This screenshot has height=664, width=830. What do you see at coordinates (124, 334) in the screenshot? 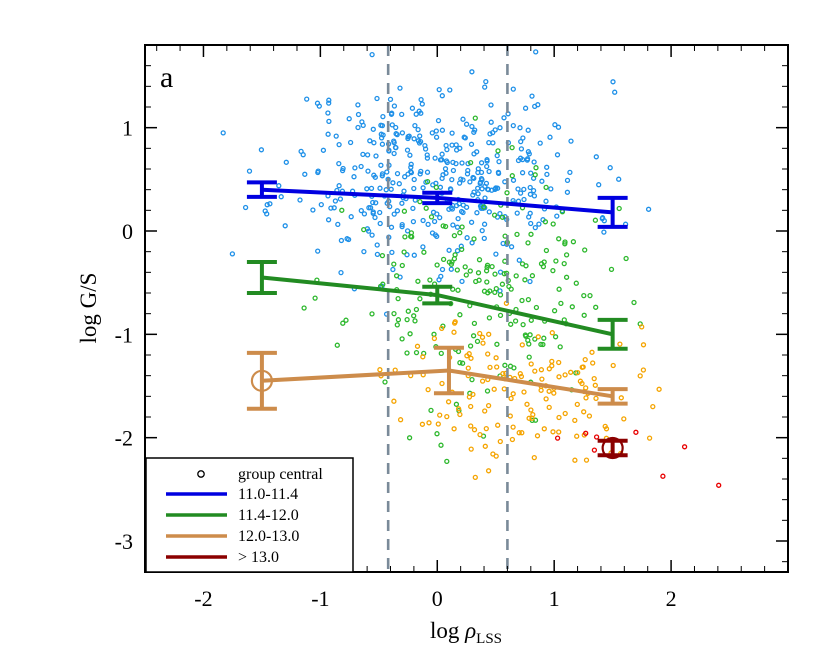
I see `y-tick-label: -1` at bounding box center [124, 334].